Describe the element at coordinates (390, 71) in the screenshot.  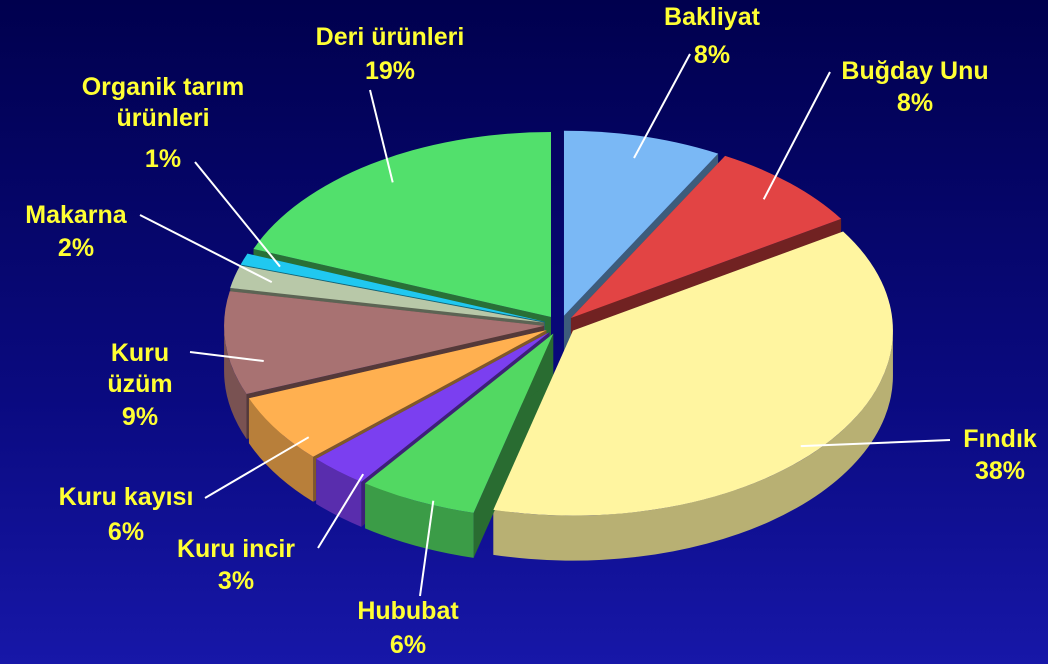
I see `slice-value-label: 19%` at that location.